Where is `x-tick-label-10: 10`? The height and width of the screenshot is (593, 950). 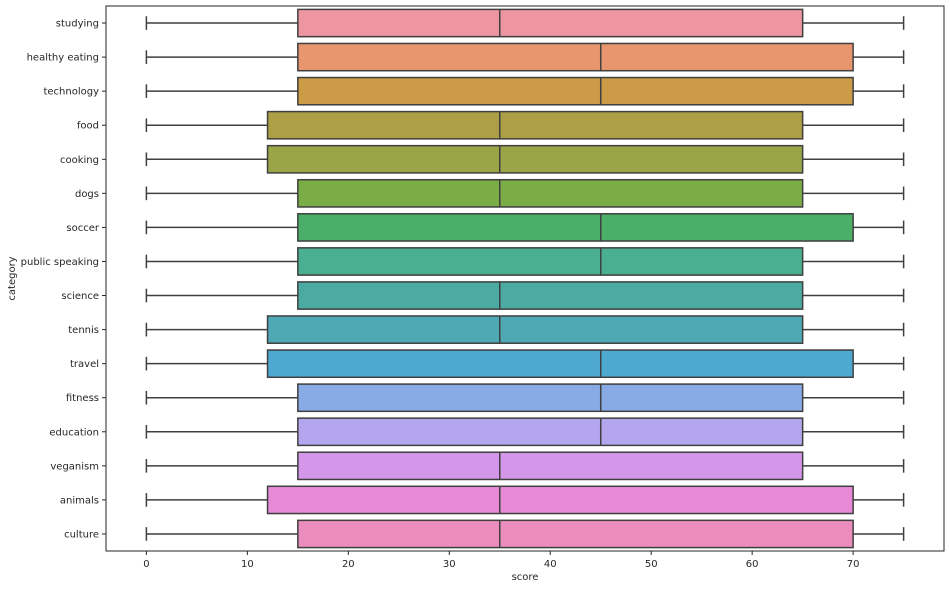
x-tick-label-10: 10 is located at coordinates (247, 564).